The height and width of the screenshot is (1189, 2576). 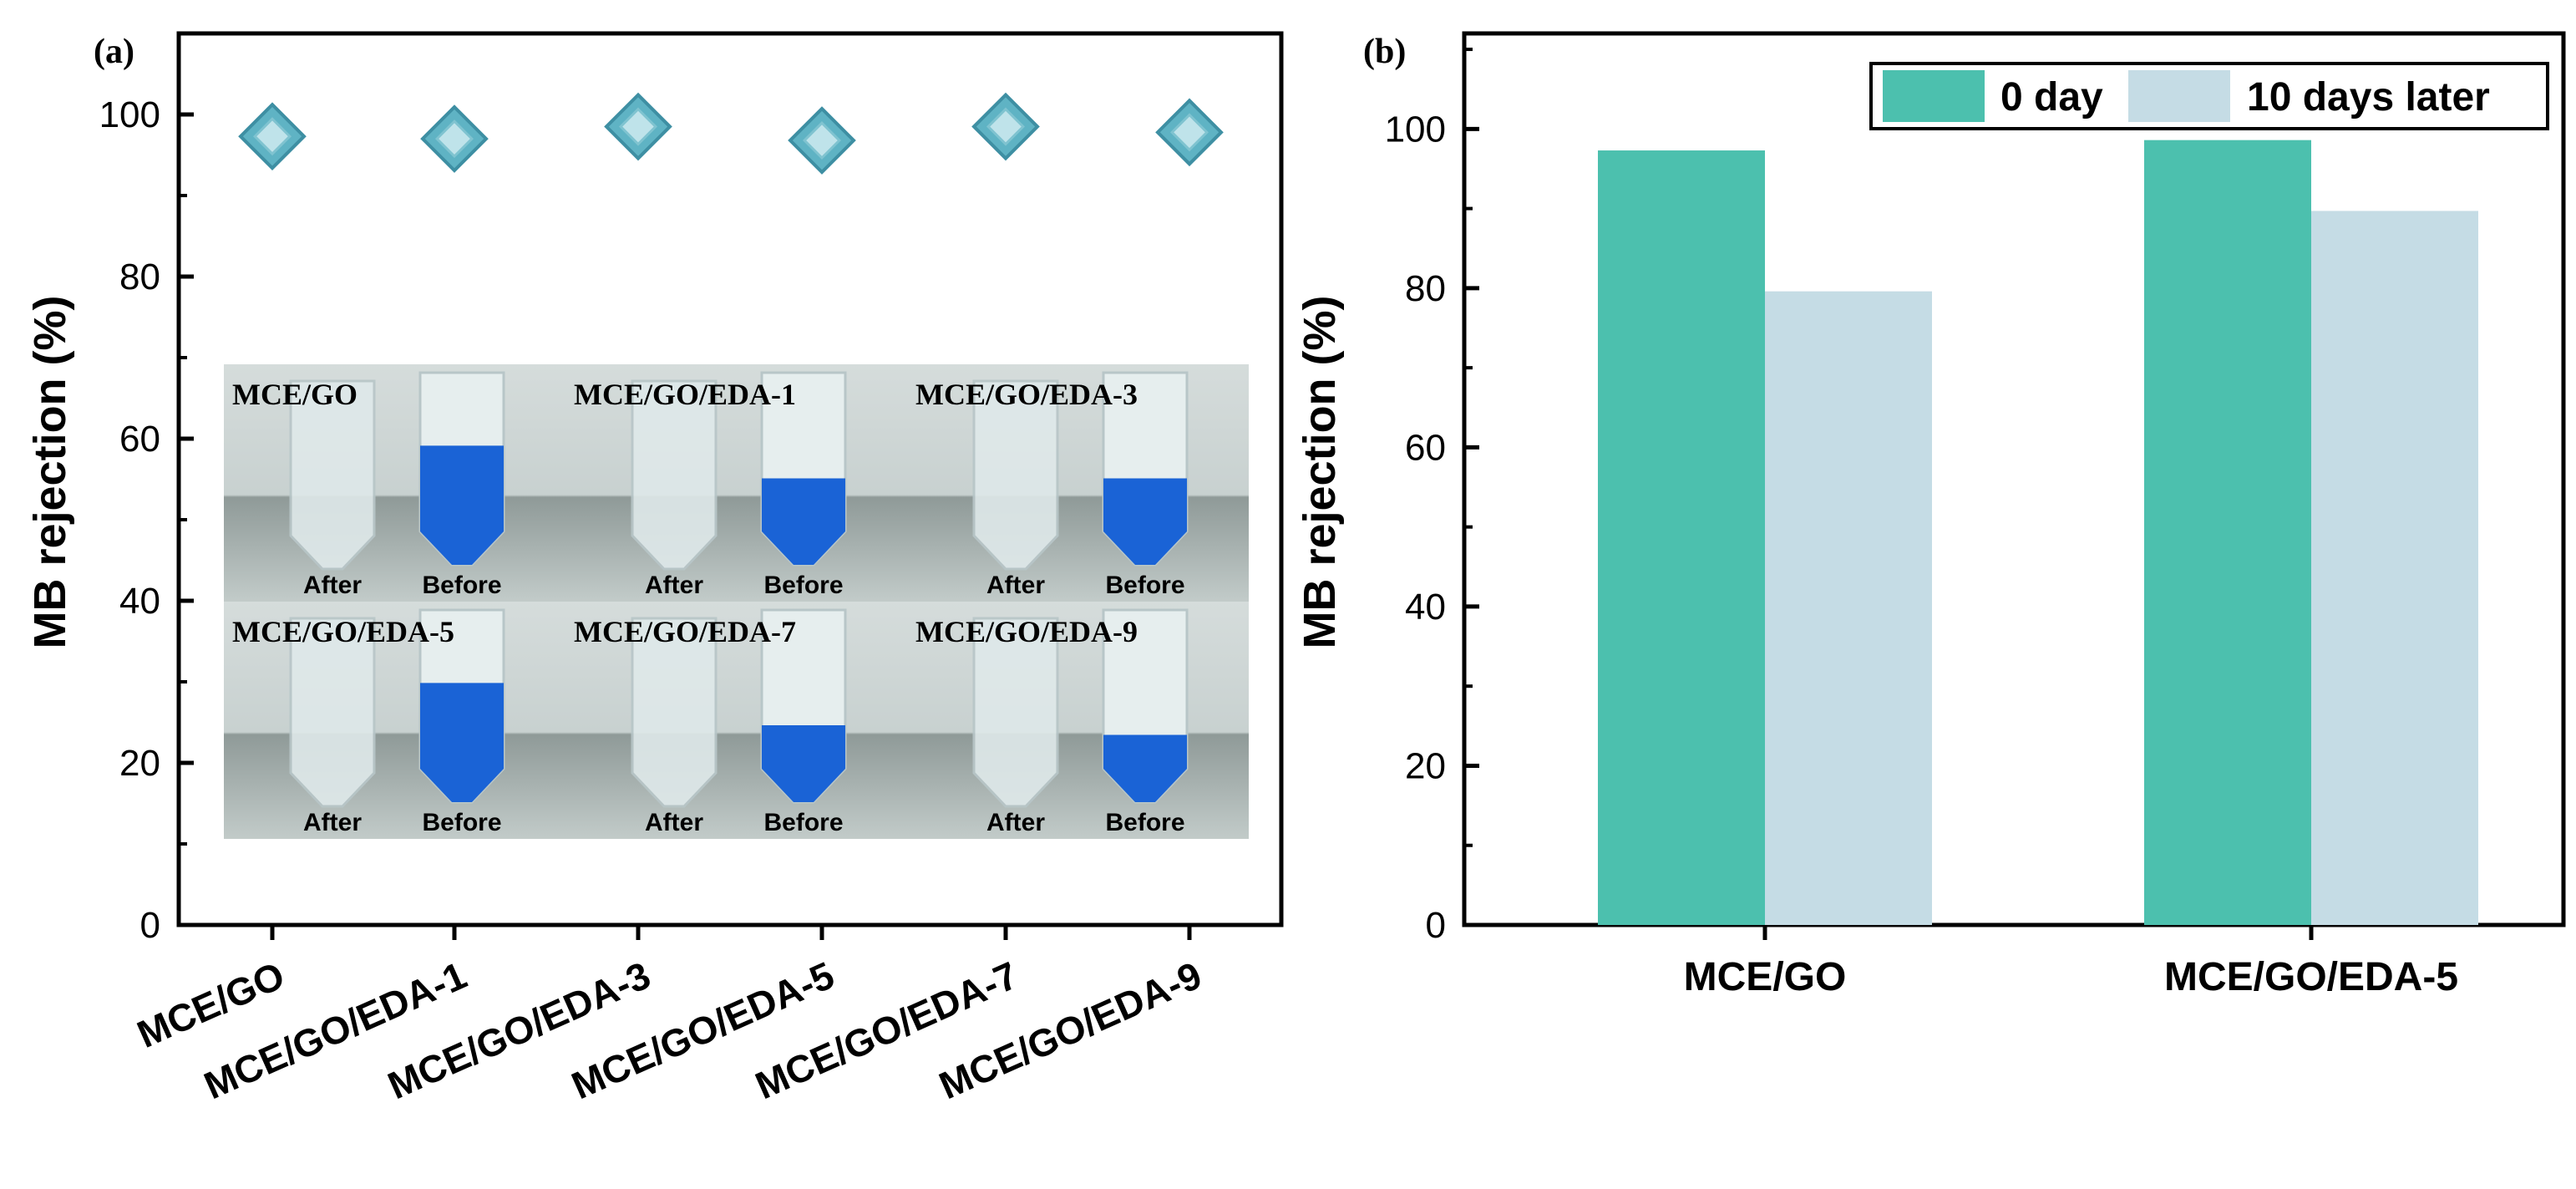 What do you see at coordinates (1320, 471) in the screenshot?
I see `panel-b-y-axis-title: MB rejection (%)` at bounding box center [1320, 471].